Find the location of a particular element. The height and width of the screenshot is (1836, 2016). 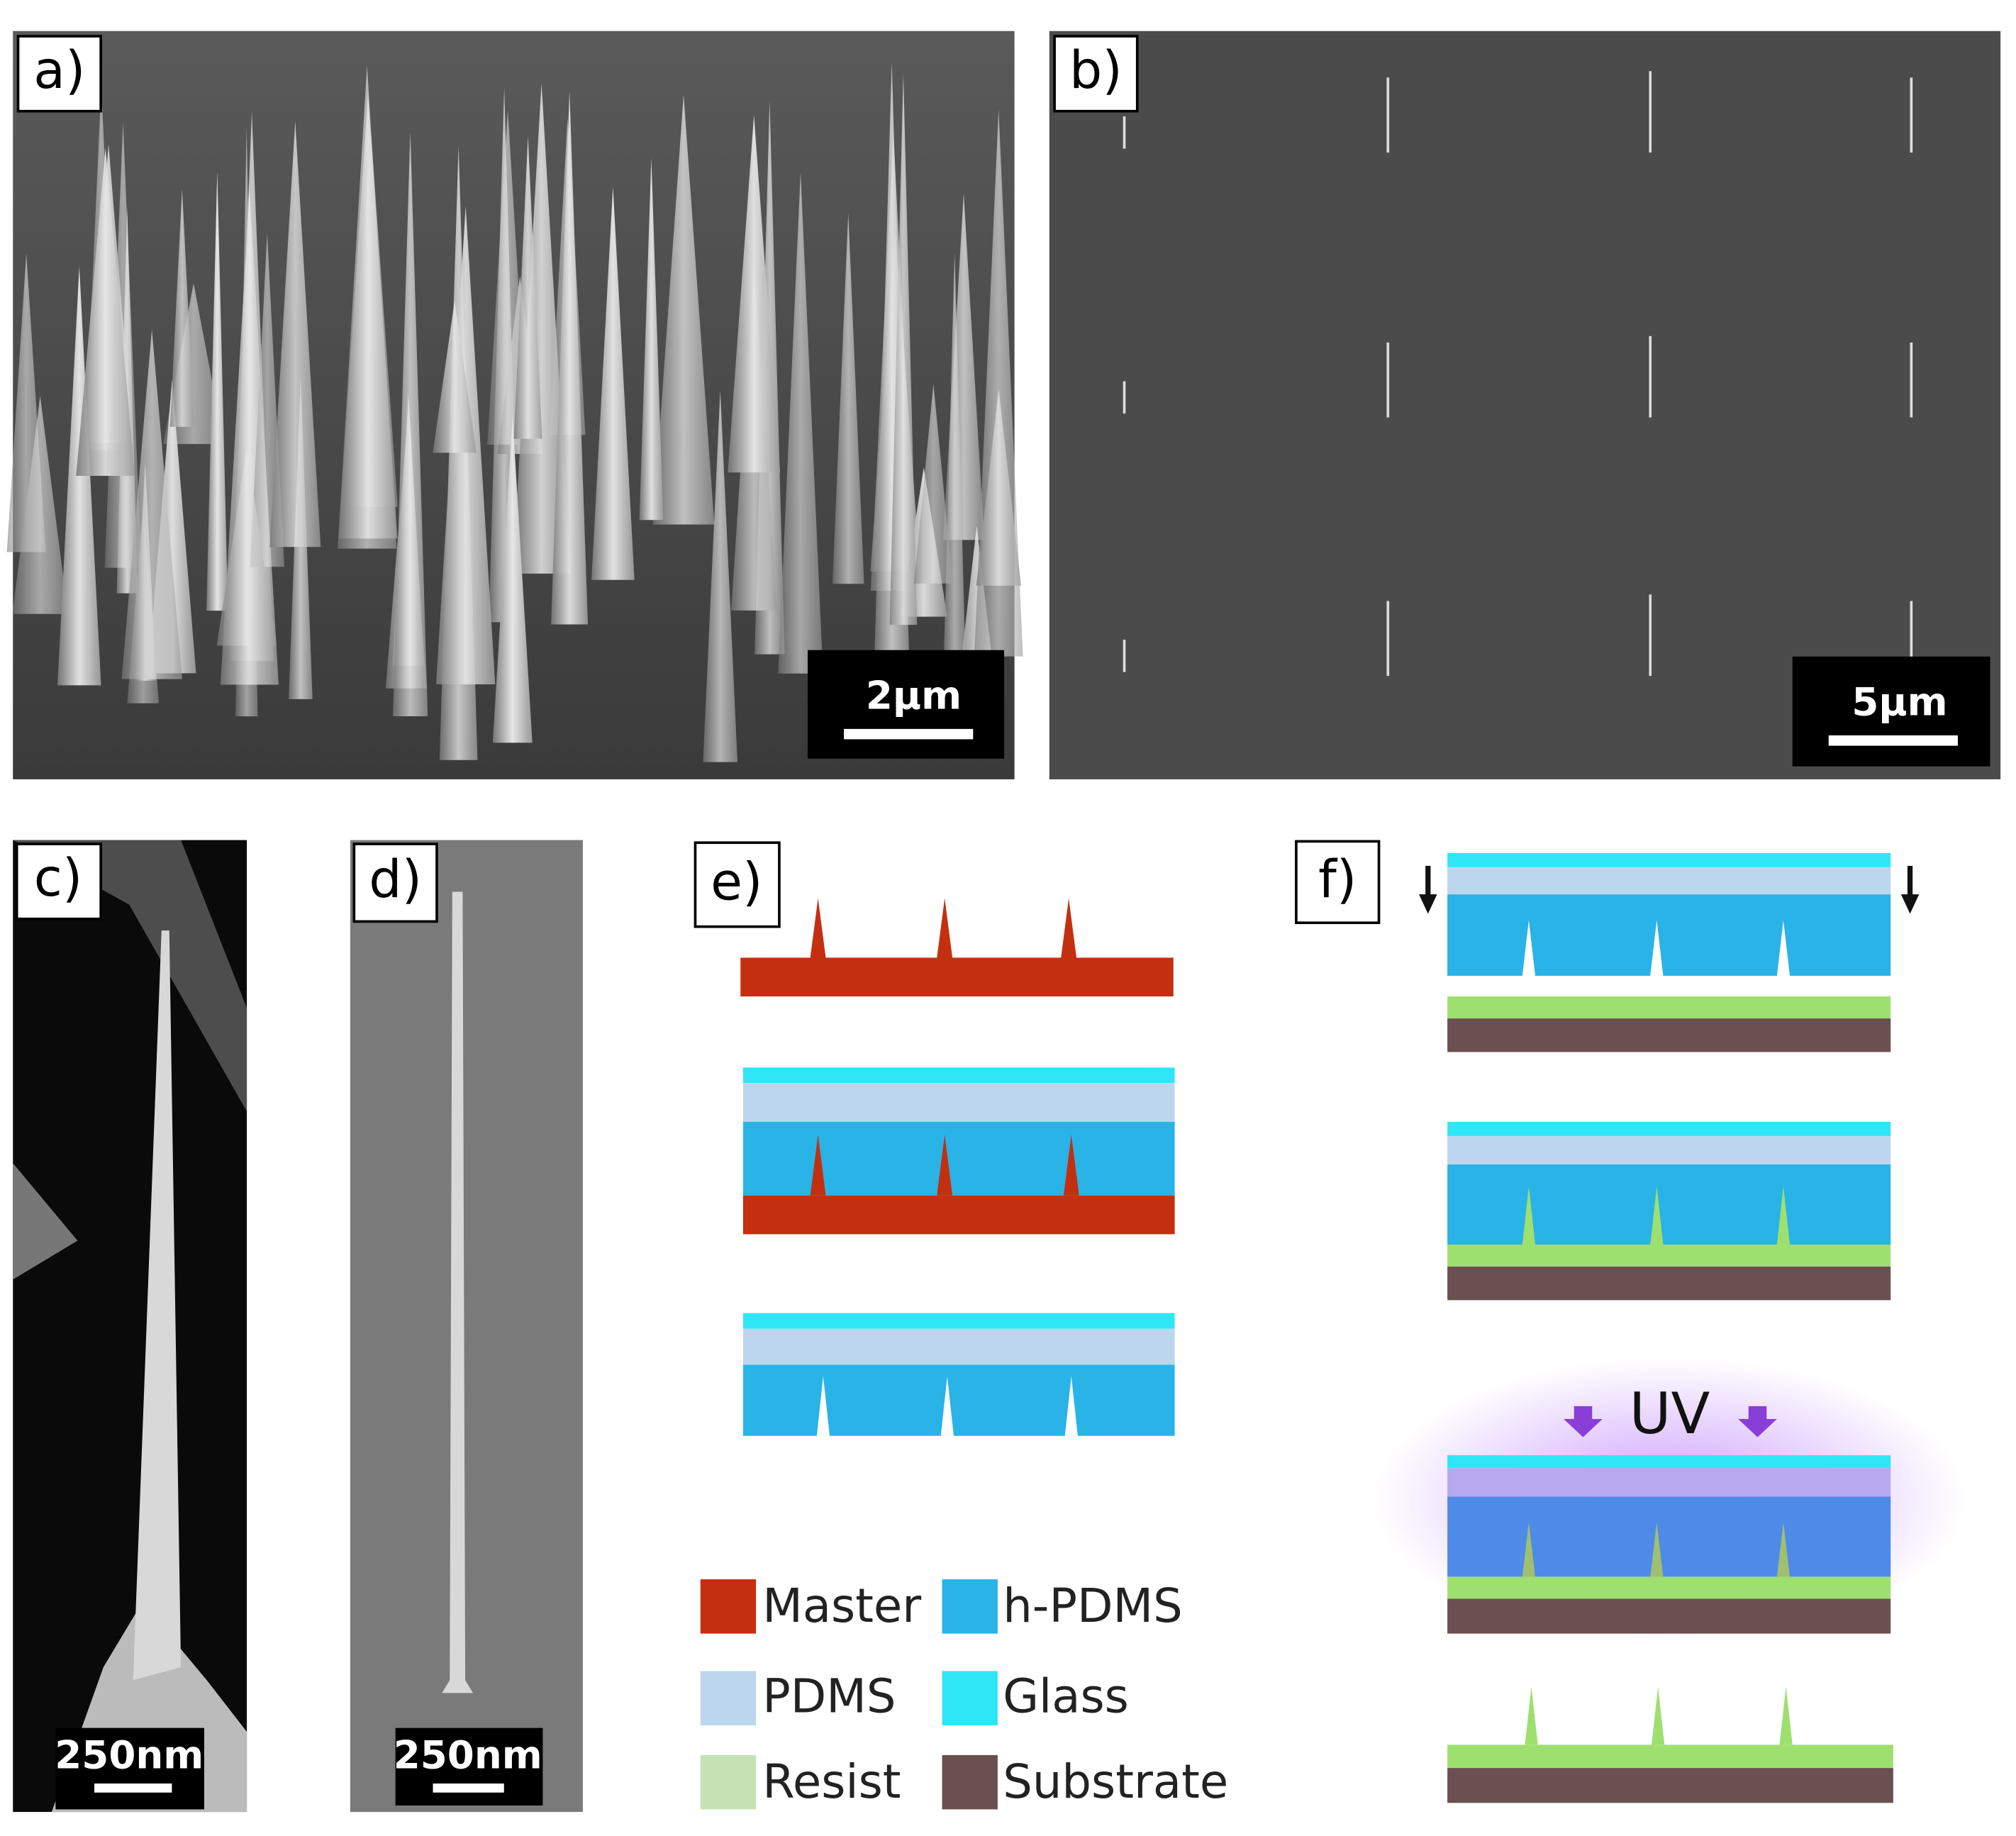

nanowire is located at coordinates (157, 1305).